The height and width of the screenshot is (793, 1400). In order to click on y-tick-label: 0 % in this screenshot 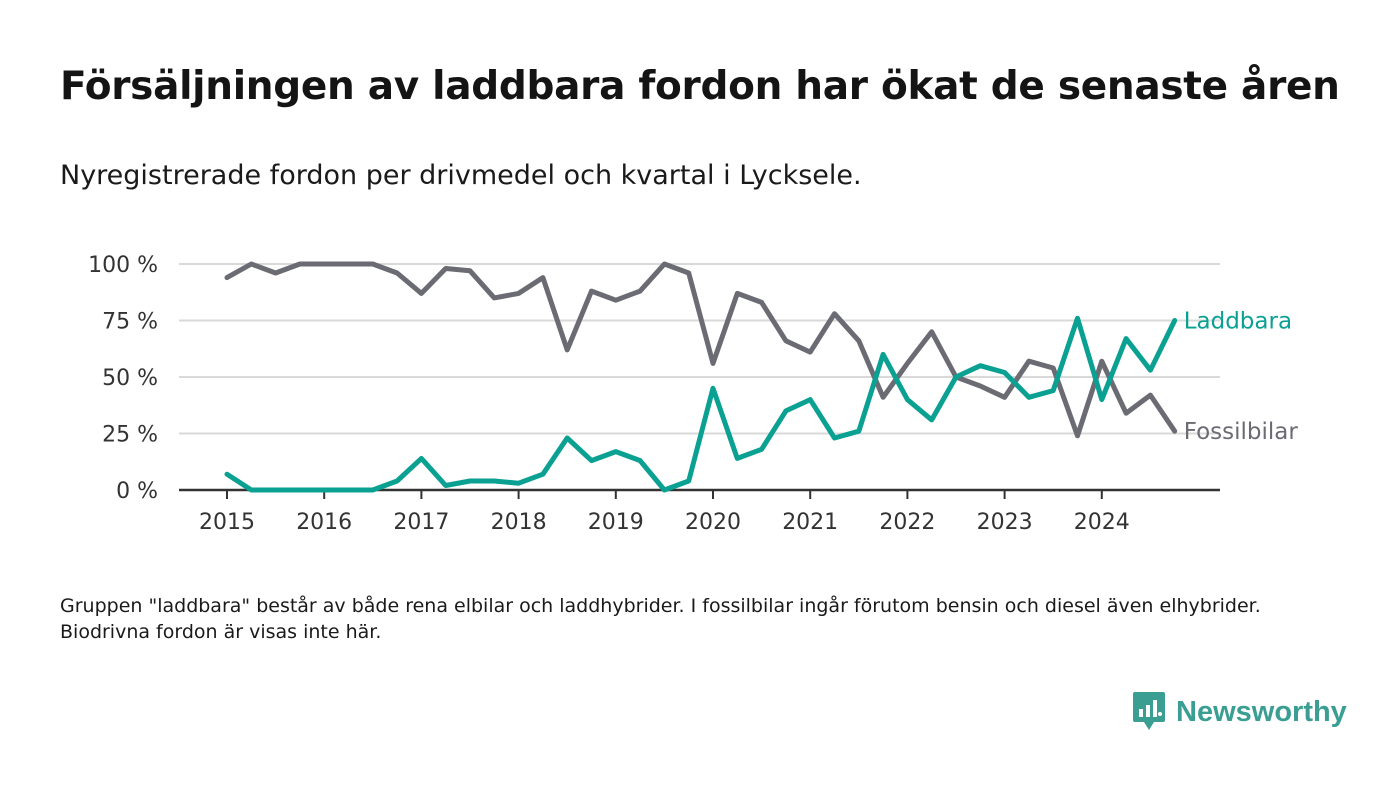, I will do `click(137, 491)`.